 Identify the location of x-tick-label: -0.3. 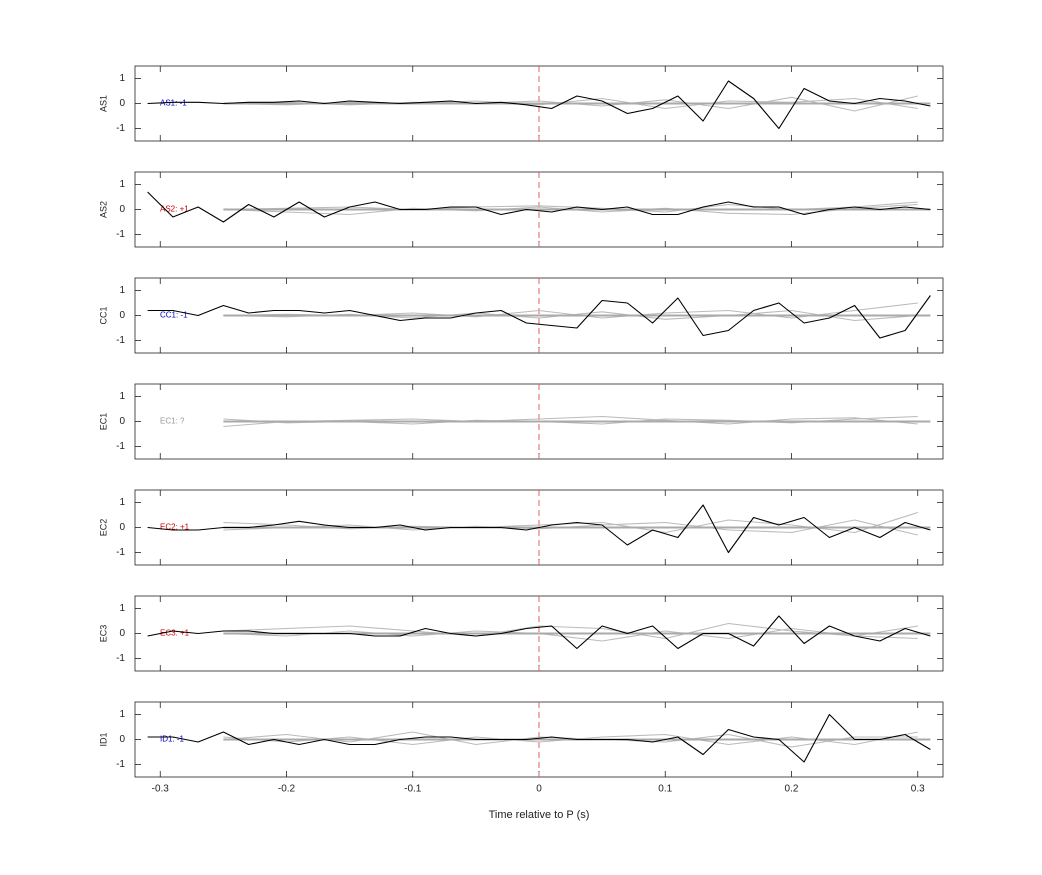
(161, 789).